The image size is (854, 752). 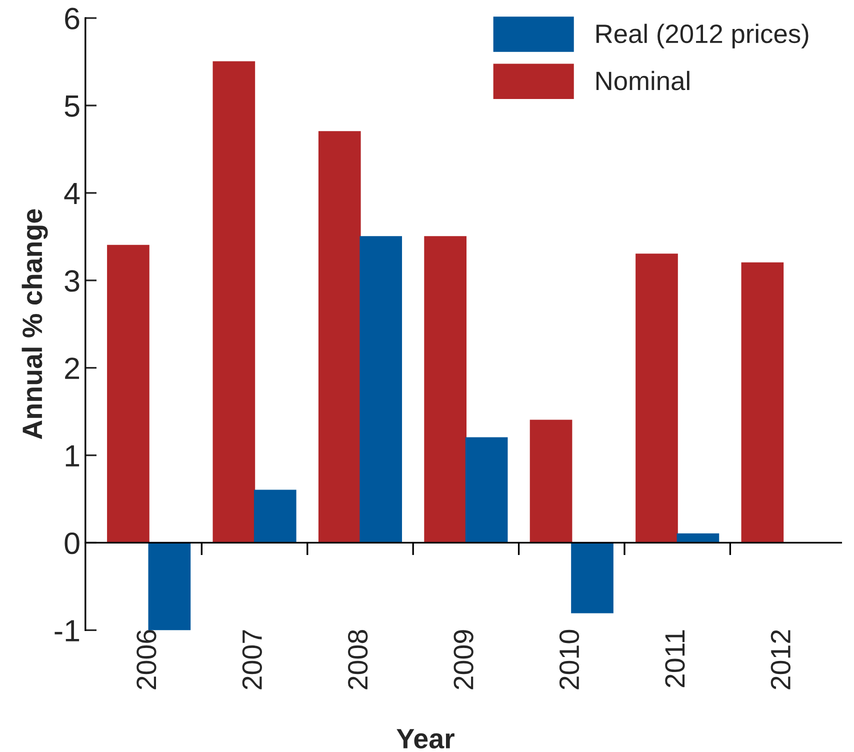 What do you see at coordinates (146, 660) in the screenshot?
I see `x-tick-label: 2006` at bounding box center [146, 660].